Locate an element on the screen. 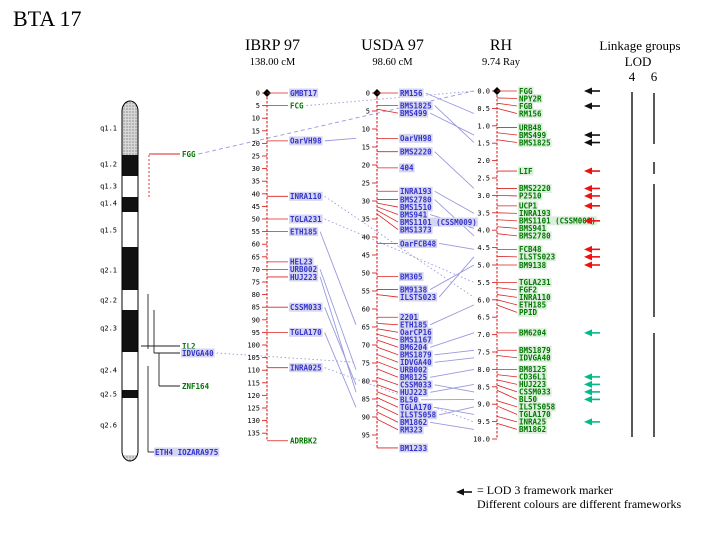 The width and height of the screenshot is (720, 540). marker-label-BMS2220: BMS2220 is located at coordinates (535, 188).